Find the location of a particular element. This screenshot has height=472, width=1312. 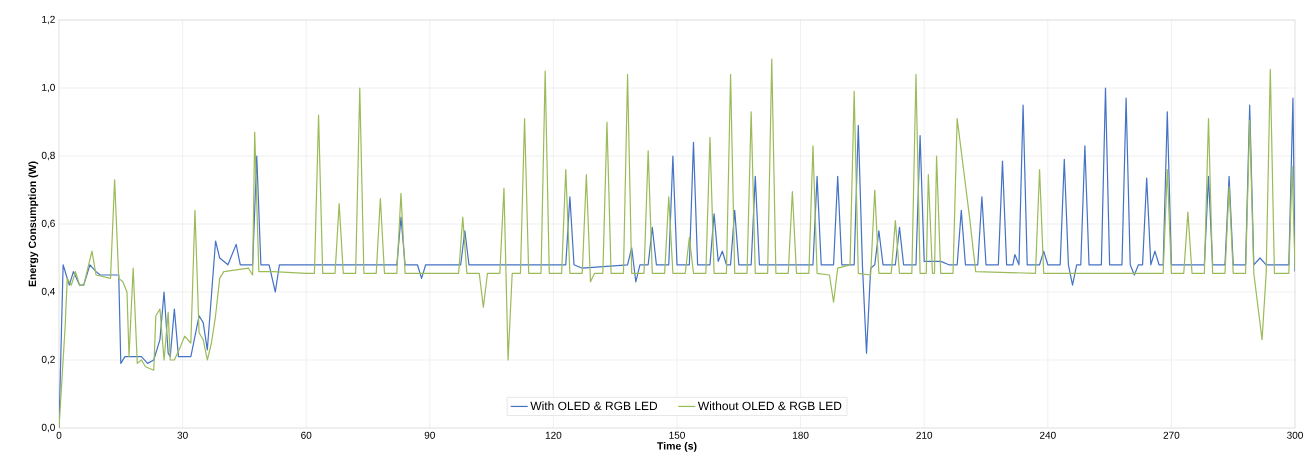

x-tick-label: 270 is located at coordinates (1171, 435).